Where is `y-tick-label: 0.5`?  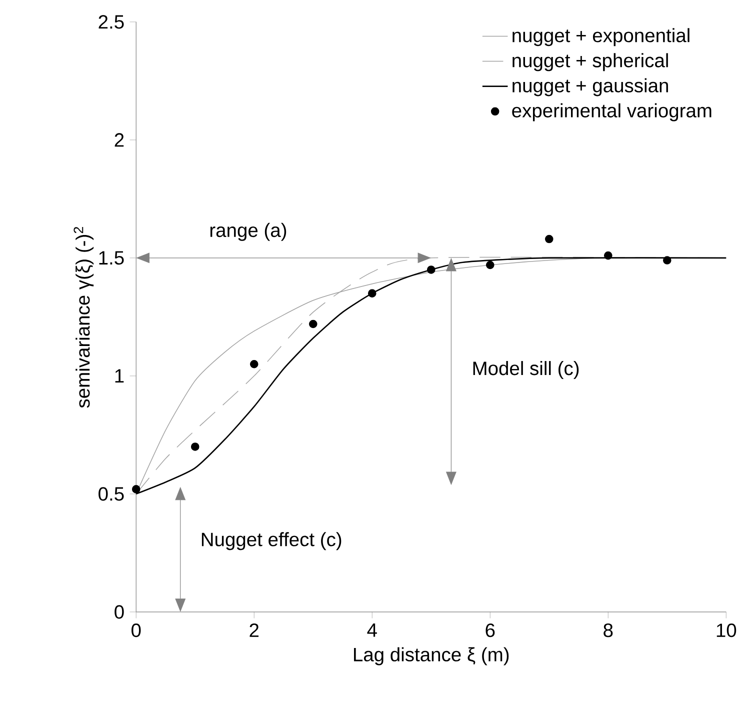 y-tick-label: 0.5 is located at coordinates (111, 494).